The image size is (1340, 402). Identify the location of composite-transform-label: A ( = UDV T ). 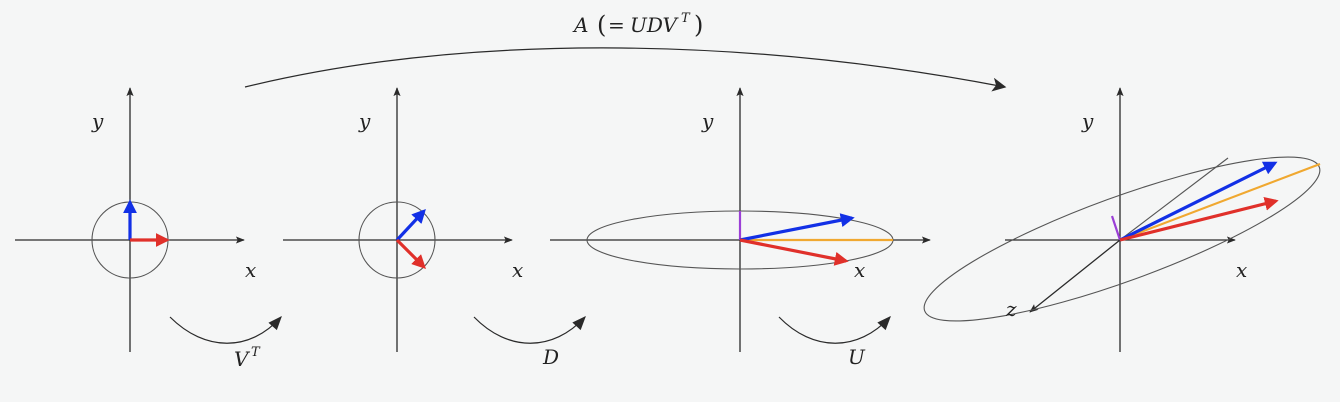
(637, 25).